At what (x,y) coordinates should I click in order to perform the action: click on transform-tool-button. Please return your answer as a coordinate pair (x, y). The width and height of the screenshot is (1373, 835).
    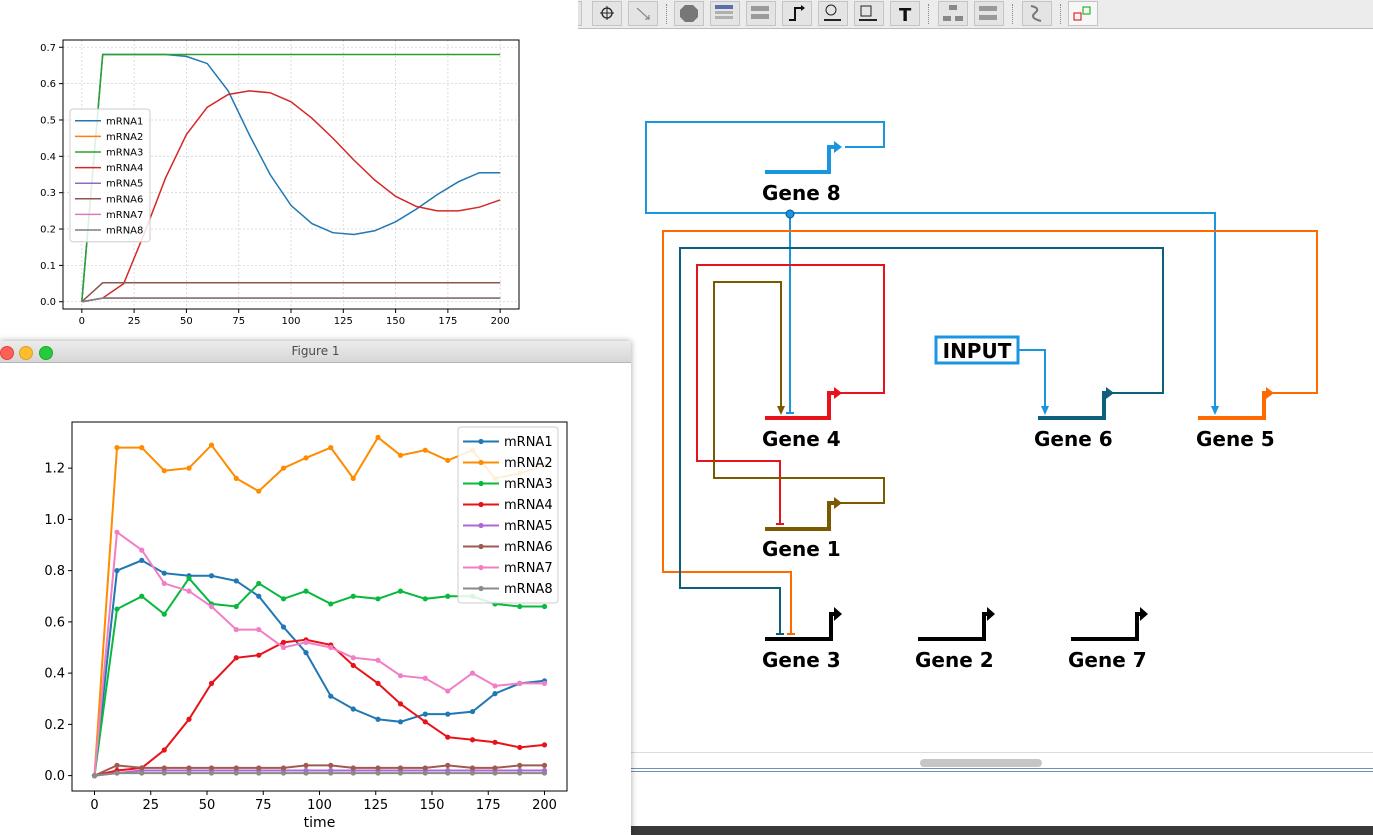
    Looking at the image, I should click on (643, 13).